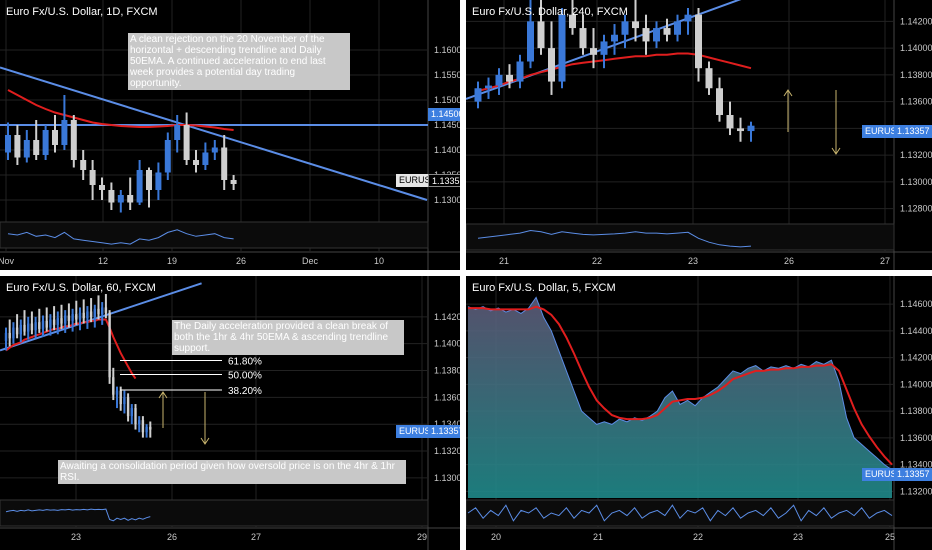 The height and width of the screenshot is (550, 932). I want to click on x-tick-label: Dec, so click(310, 261).